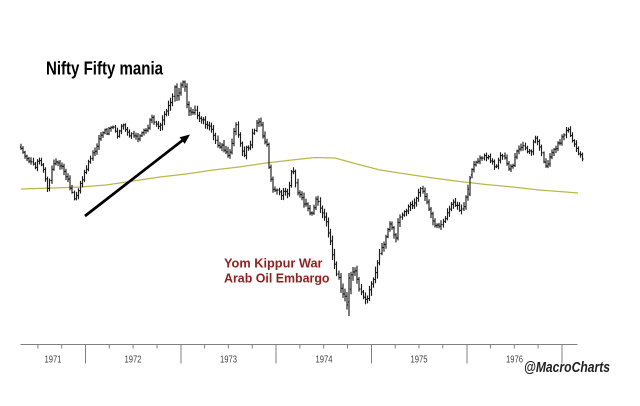  Describe the element at coordinates (273, 263) in the screenshot. I see `svg-text: Yom Kippur War` at that location.